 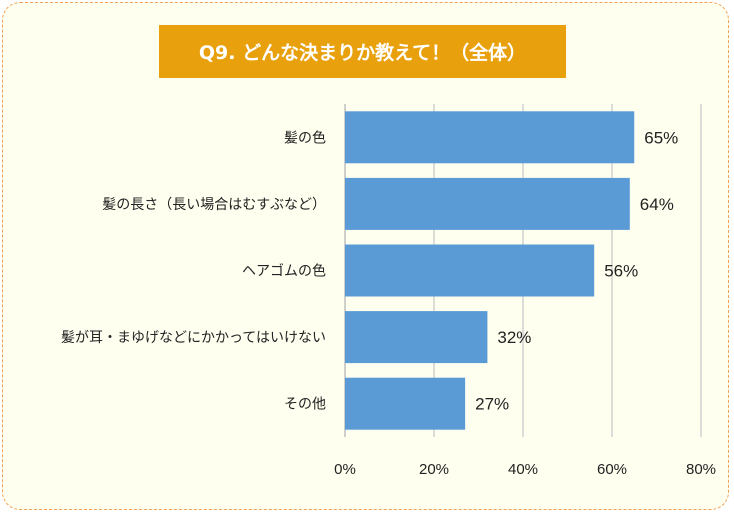 I want to click on x-tick-label: 0%, so click(x=345, y=469).